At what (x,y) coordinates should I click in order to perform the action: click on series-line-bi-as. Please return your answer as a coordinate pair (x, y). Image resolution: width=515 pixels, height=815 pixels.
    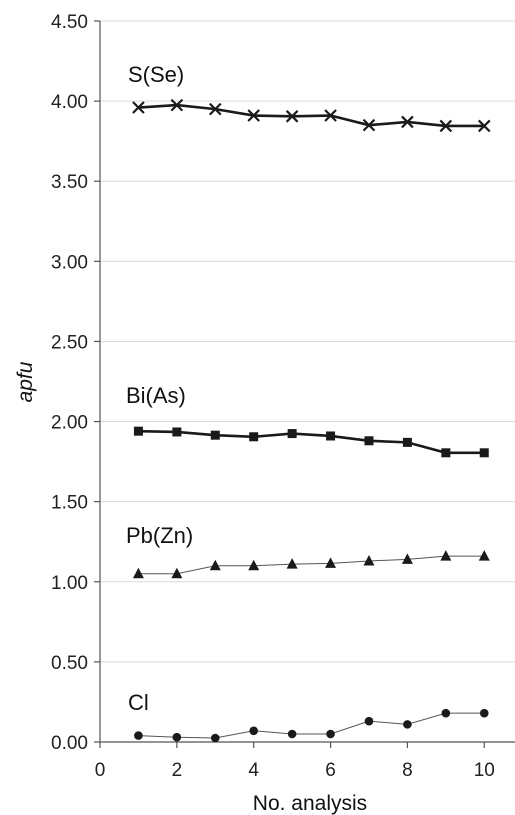
    Looking at the image, I should click on (311, 442).